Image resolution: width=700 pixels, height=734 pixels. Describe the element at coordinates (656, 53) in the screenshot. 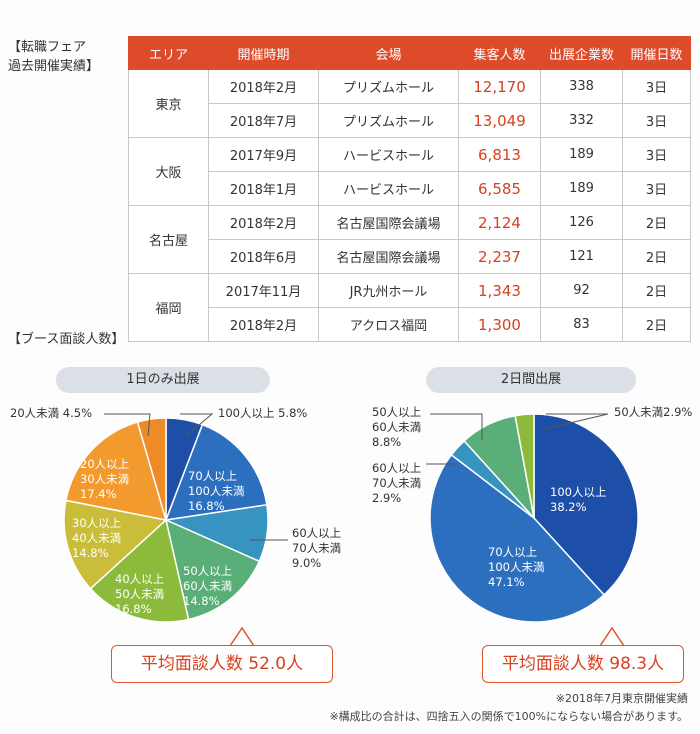

I see `header-days: 開催日数` at that location.